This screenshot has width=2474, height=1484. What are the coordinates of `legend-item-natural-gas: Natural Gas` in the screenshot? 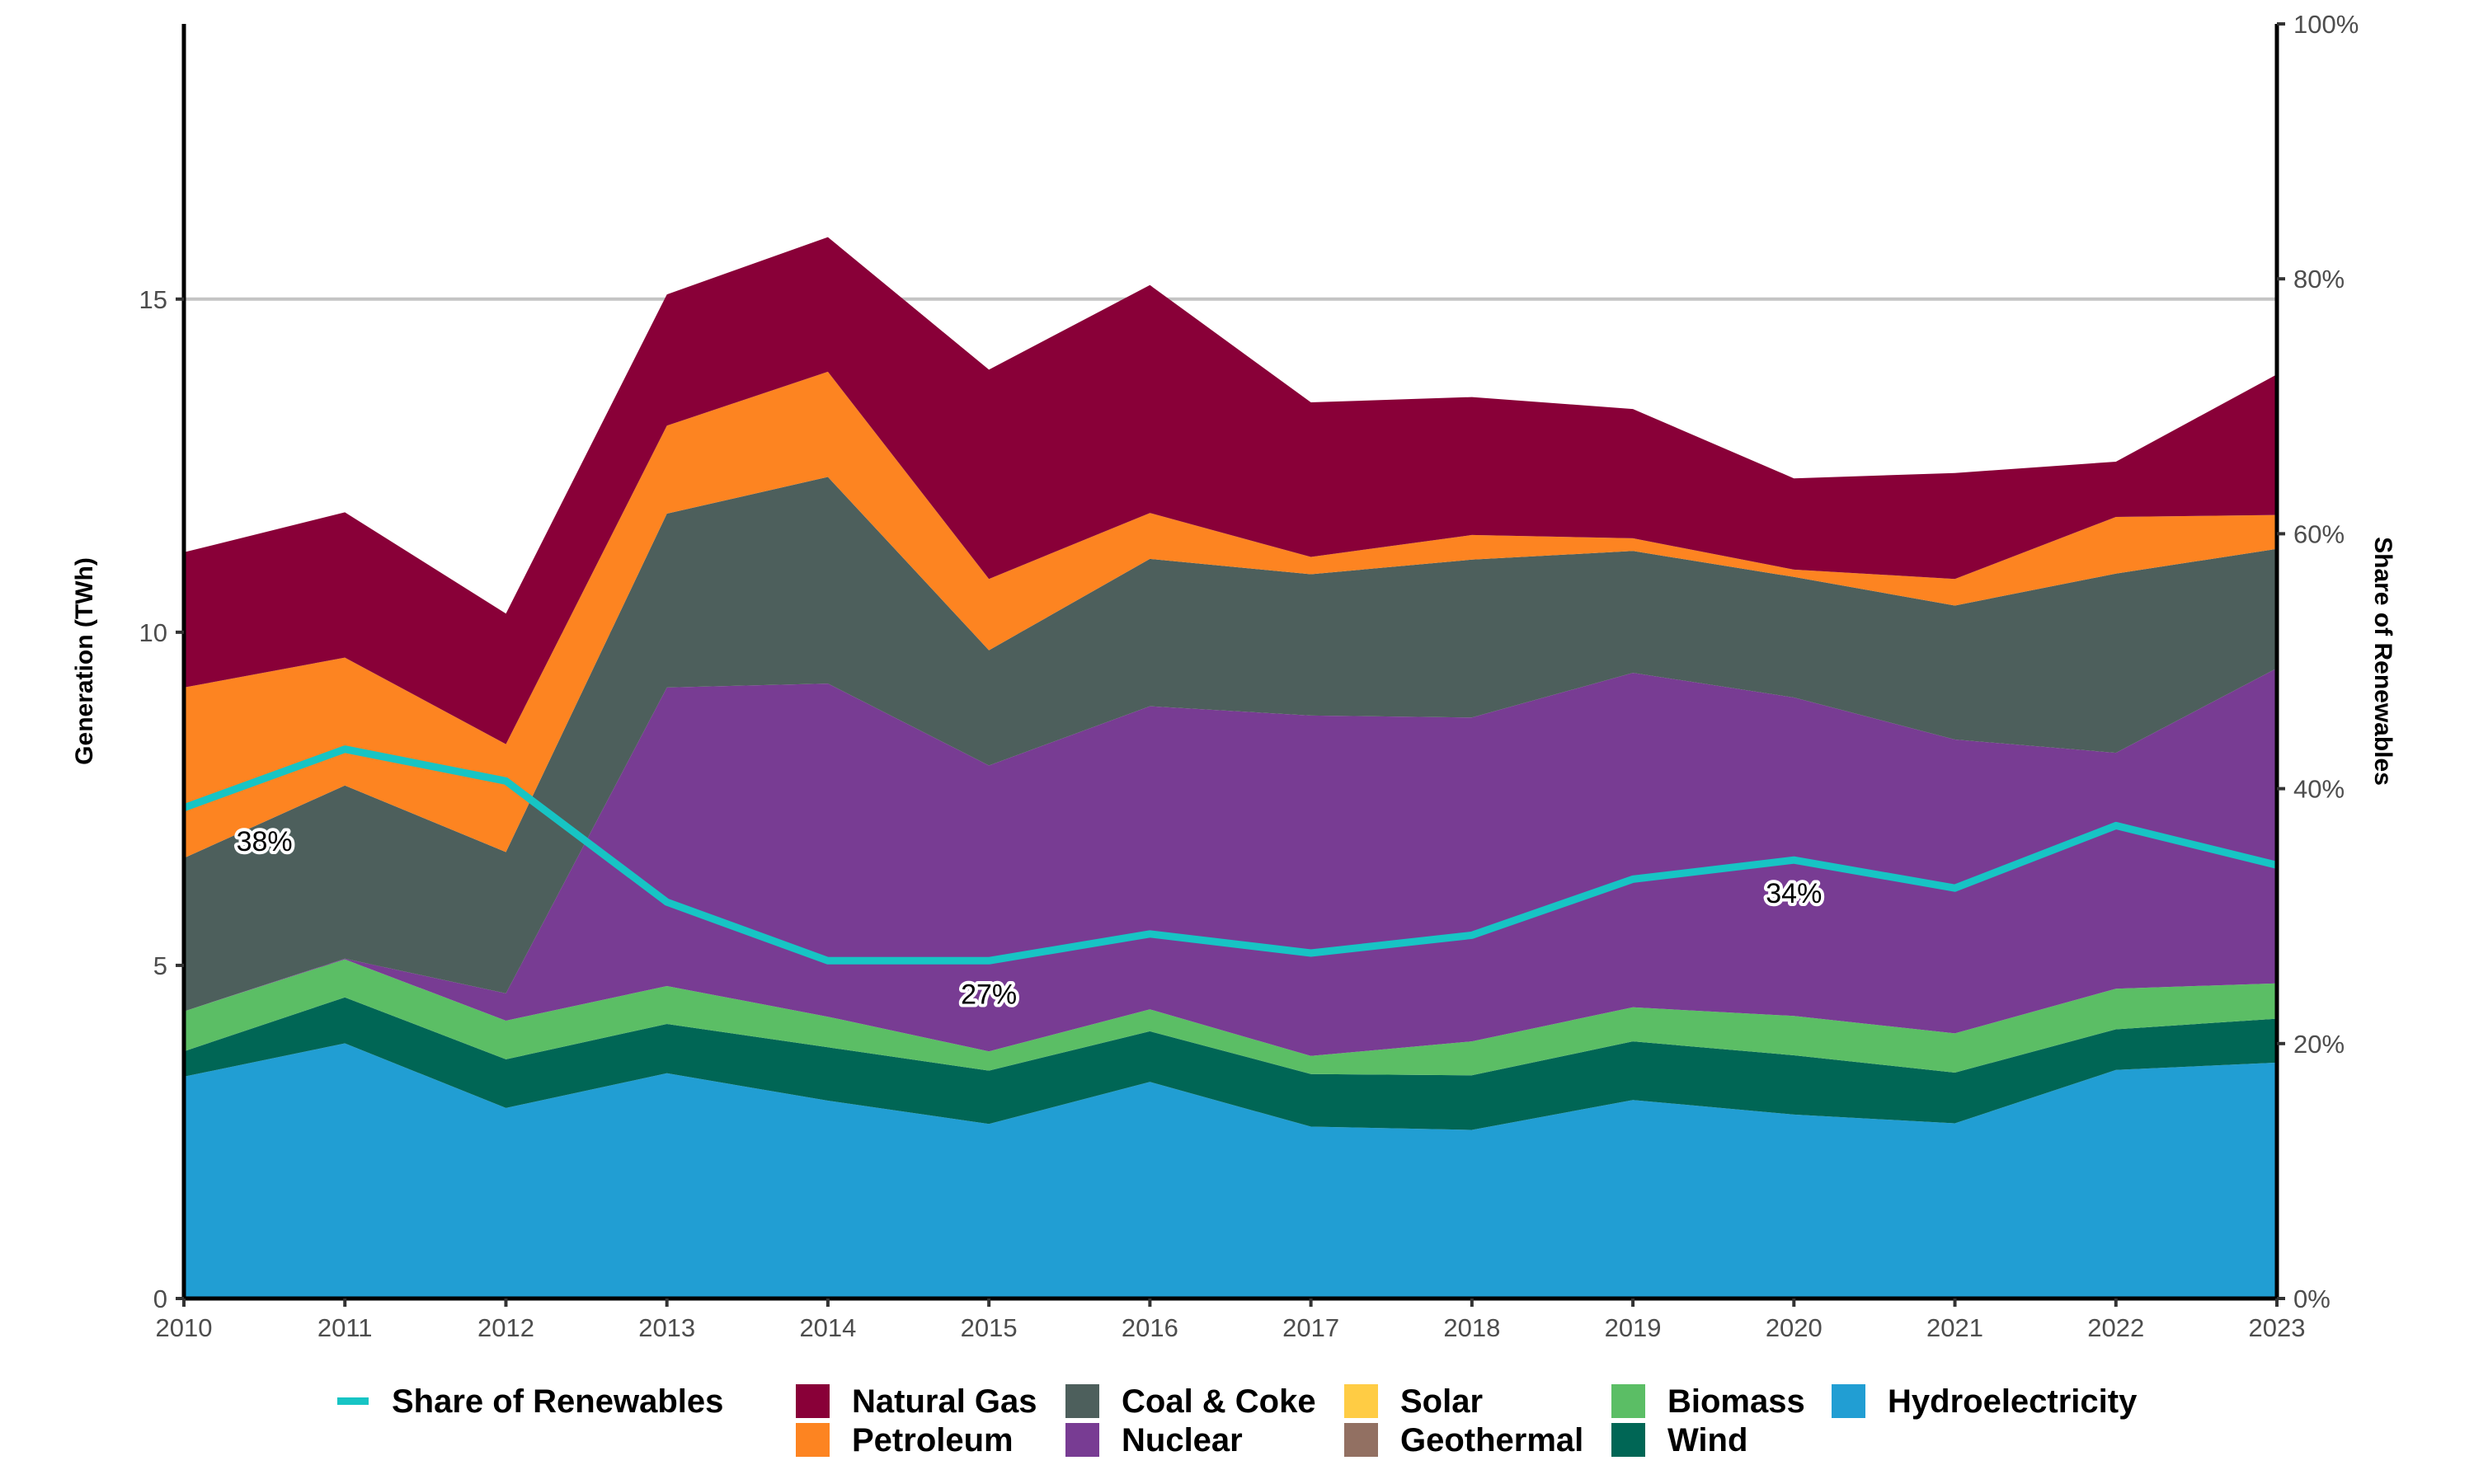 It's located at (916, 1401).